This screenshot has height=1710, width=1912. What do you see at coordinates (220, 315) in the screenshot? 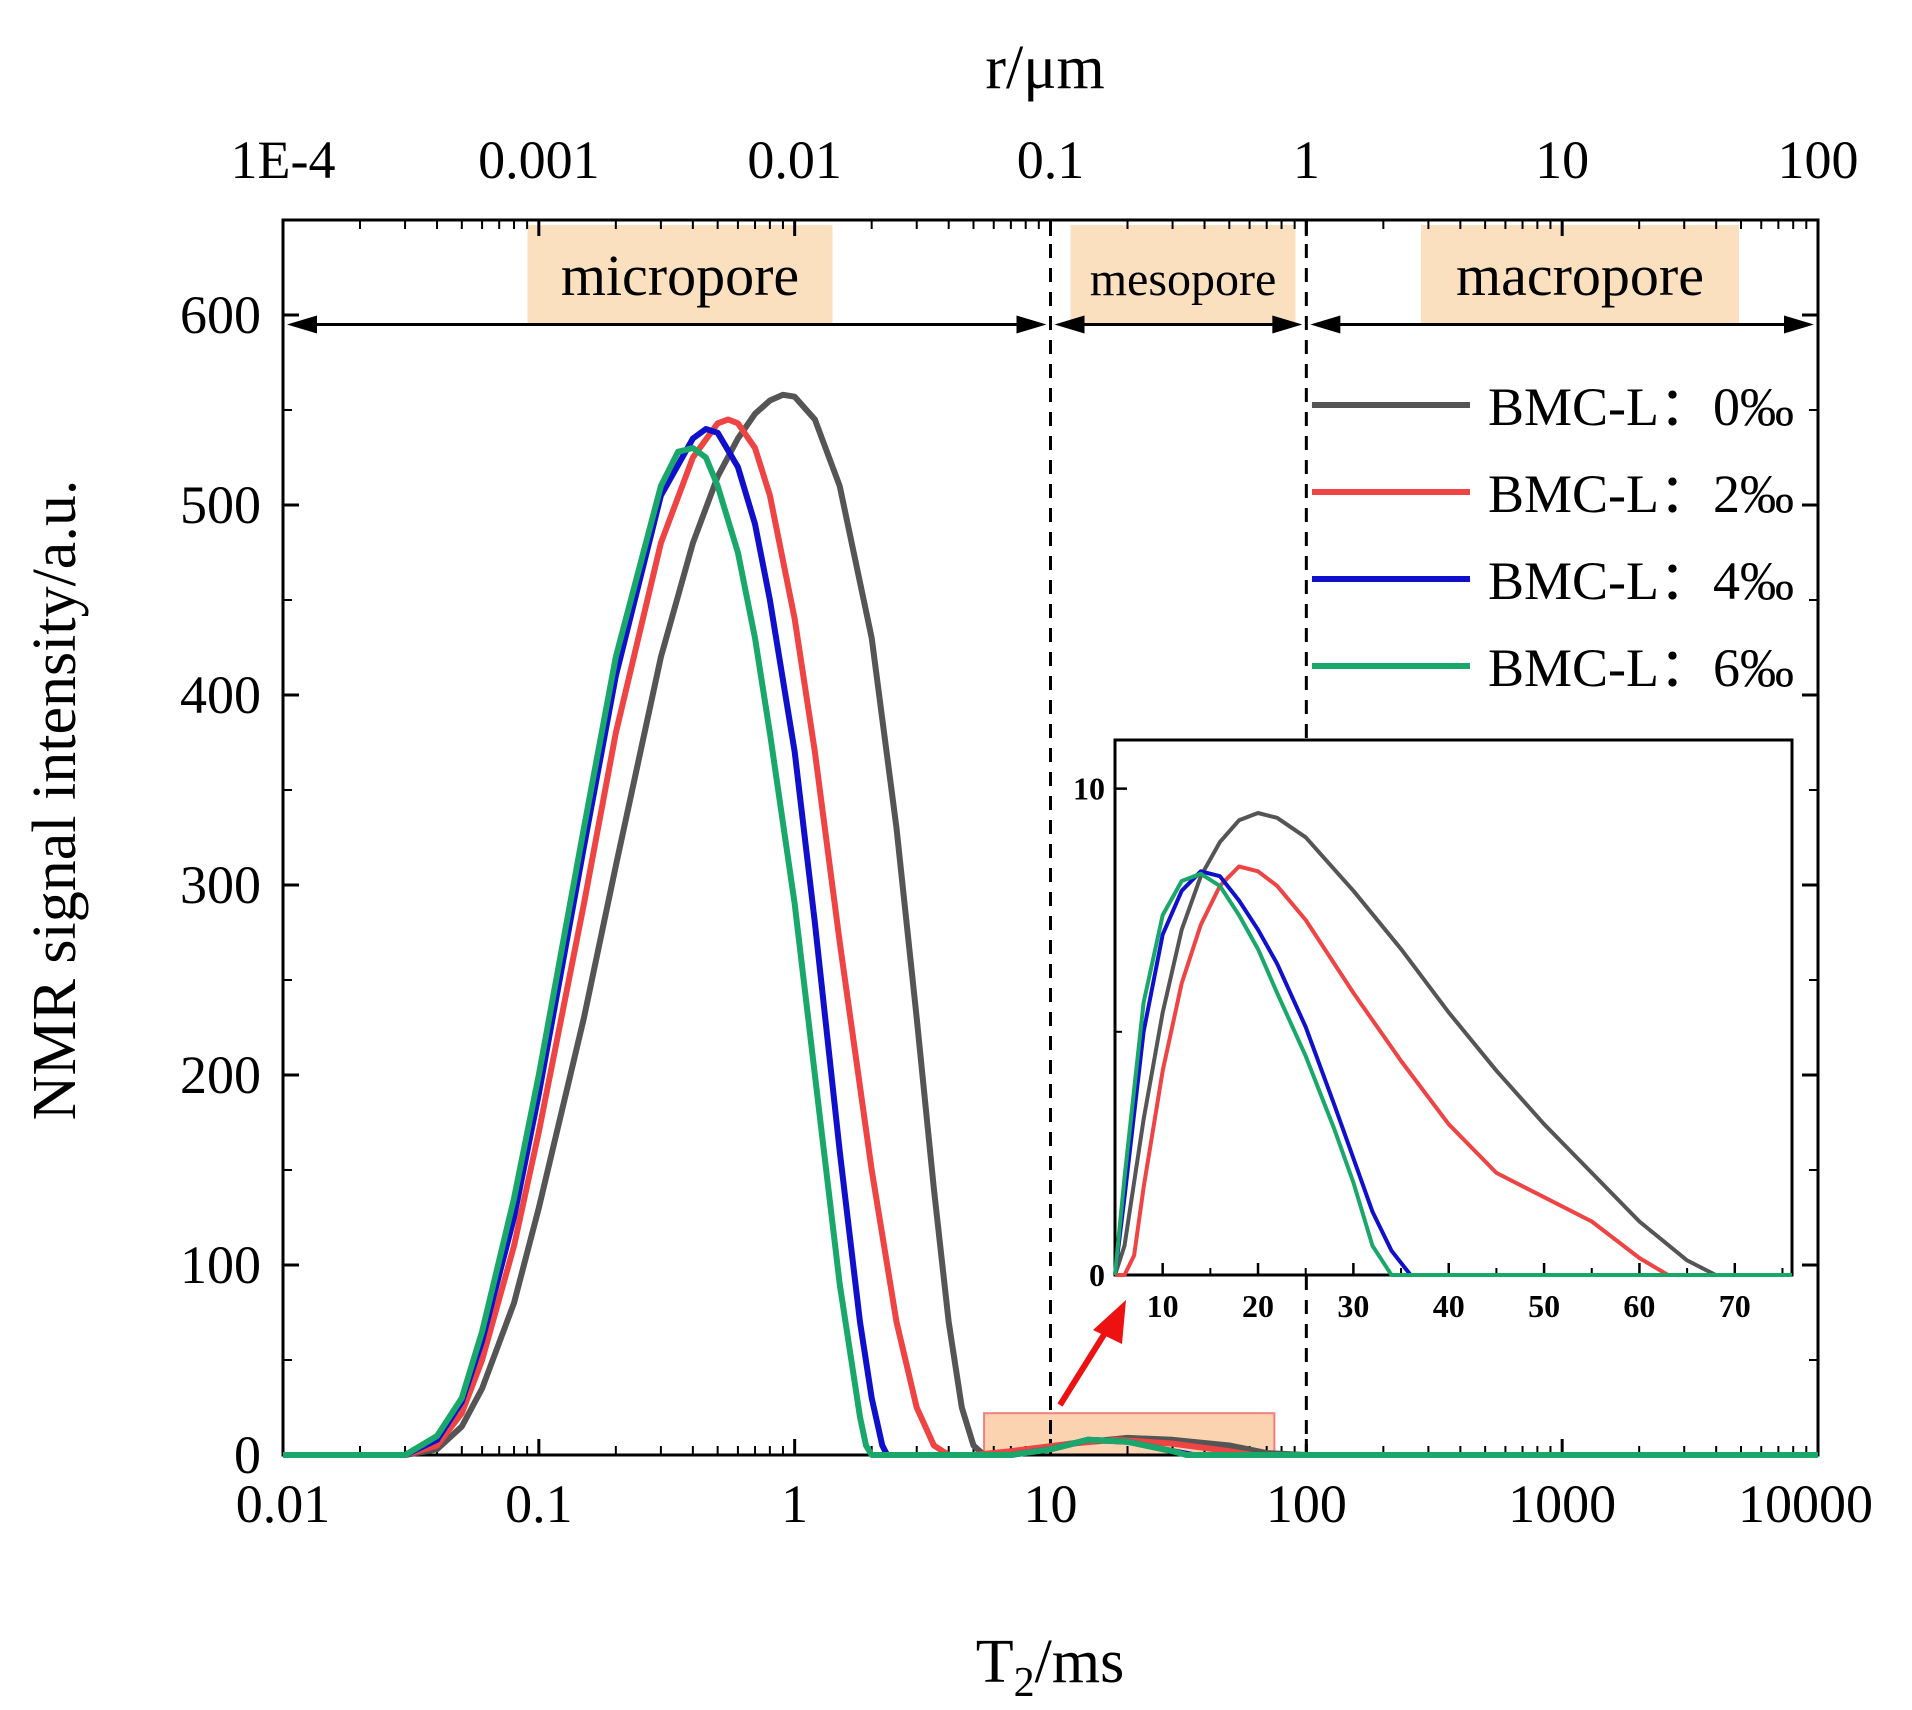
I see `y-tick-label: 600` at bounding box center [220, 315].